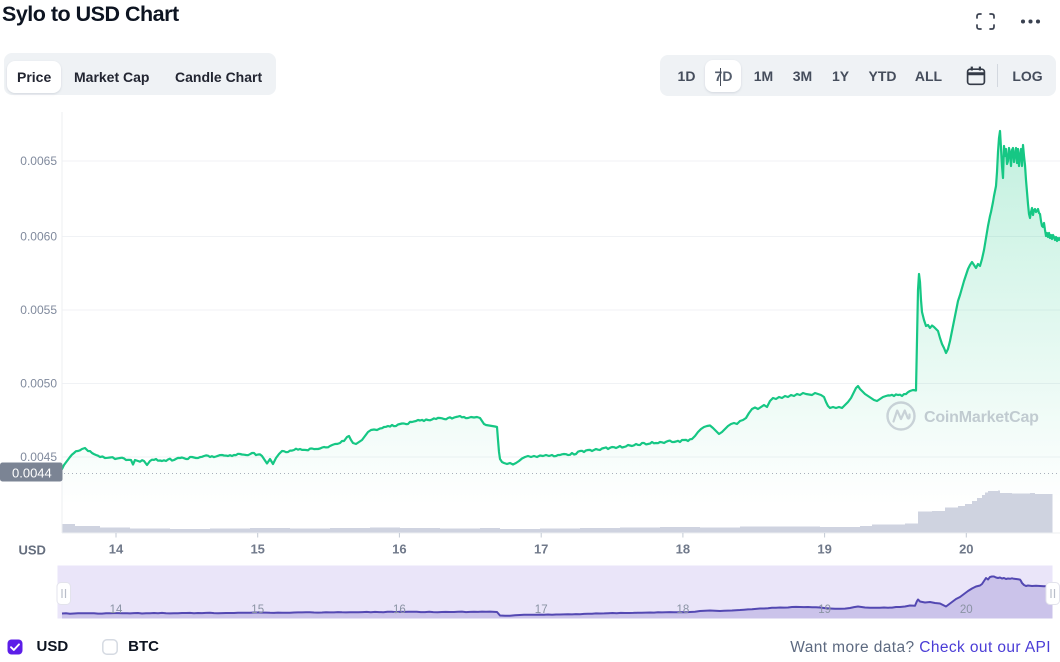 This screenshot has height=662, width=1060. I want to click on svg-text: USD, so click(32, 550).